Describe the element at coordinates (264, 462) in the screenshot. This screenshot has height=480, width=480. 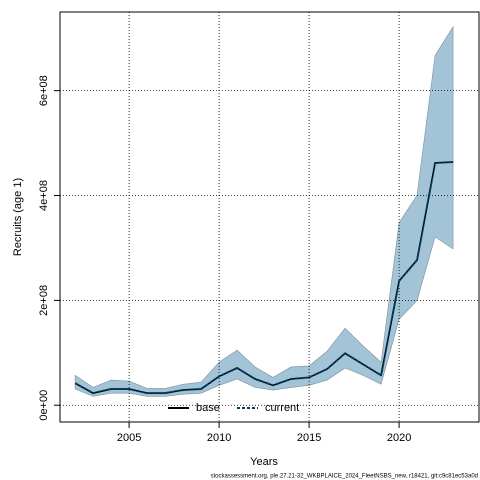
I see `x-axis-label: Years` at that location.